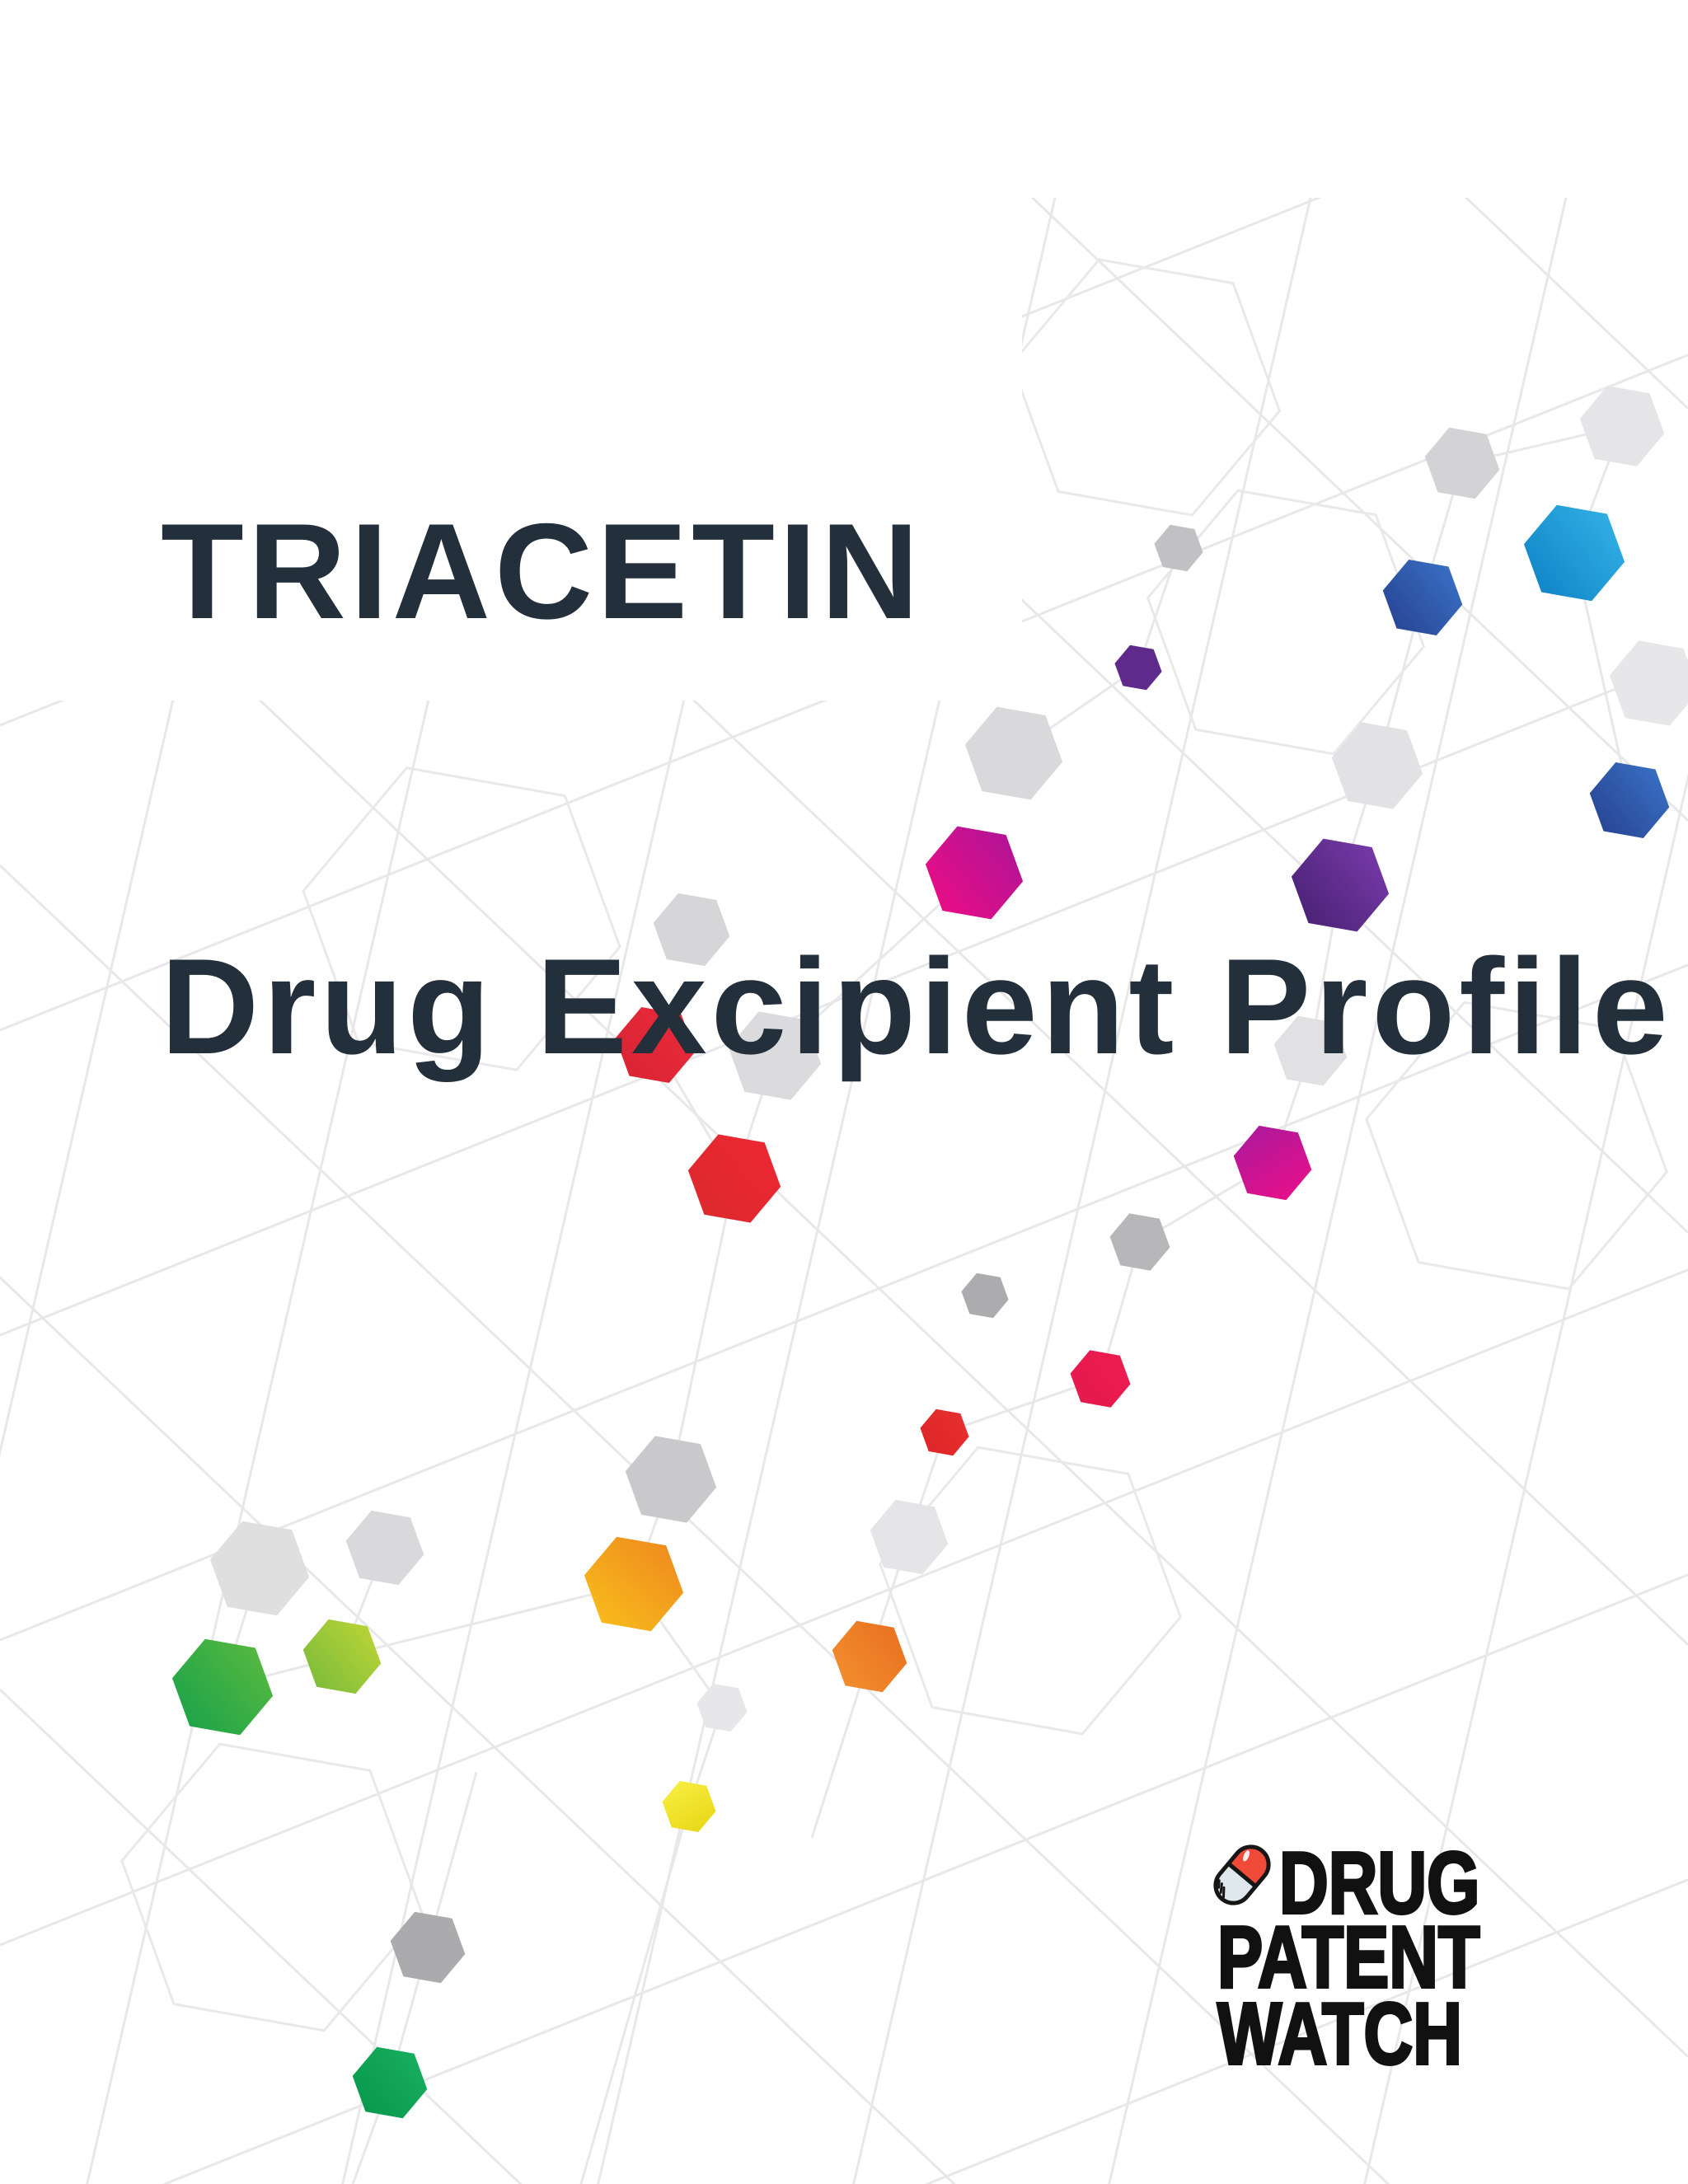 Image resolution: width=1688 pixels, height=2184 pixels. I want to click on lattice-line, so click(844, 2031).